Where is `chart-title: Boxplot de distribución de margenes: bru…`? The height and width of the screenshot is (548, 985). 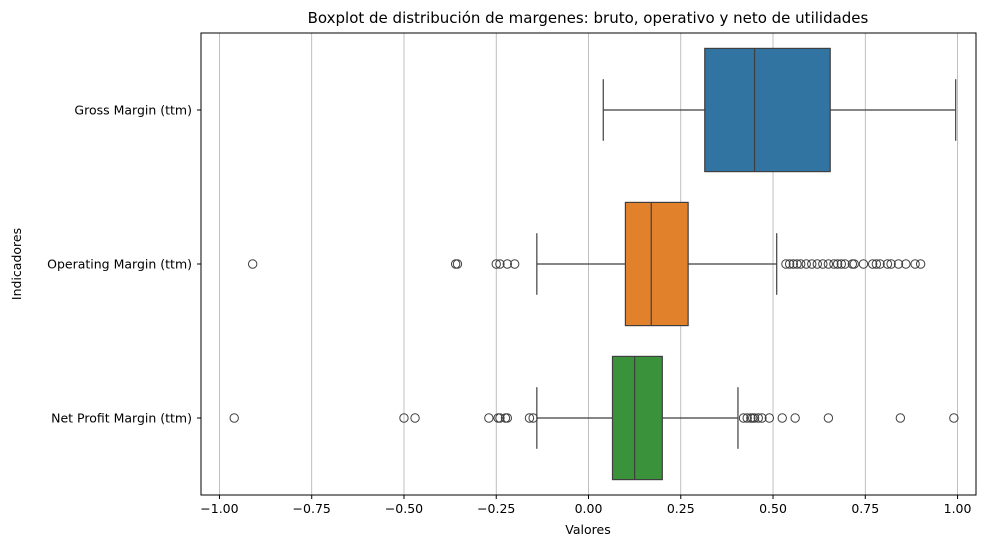 chart-title: Boxplot de distribución de margenes: bru… is located at coordinates (588, 18).